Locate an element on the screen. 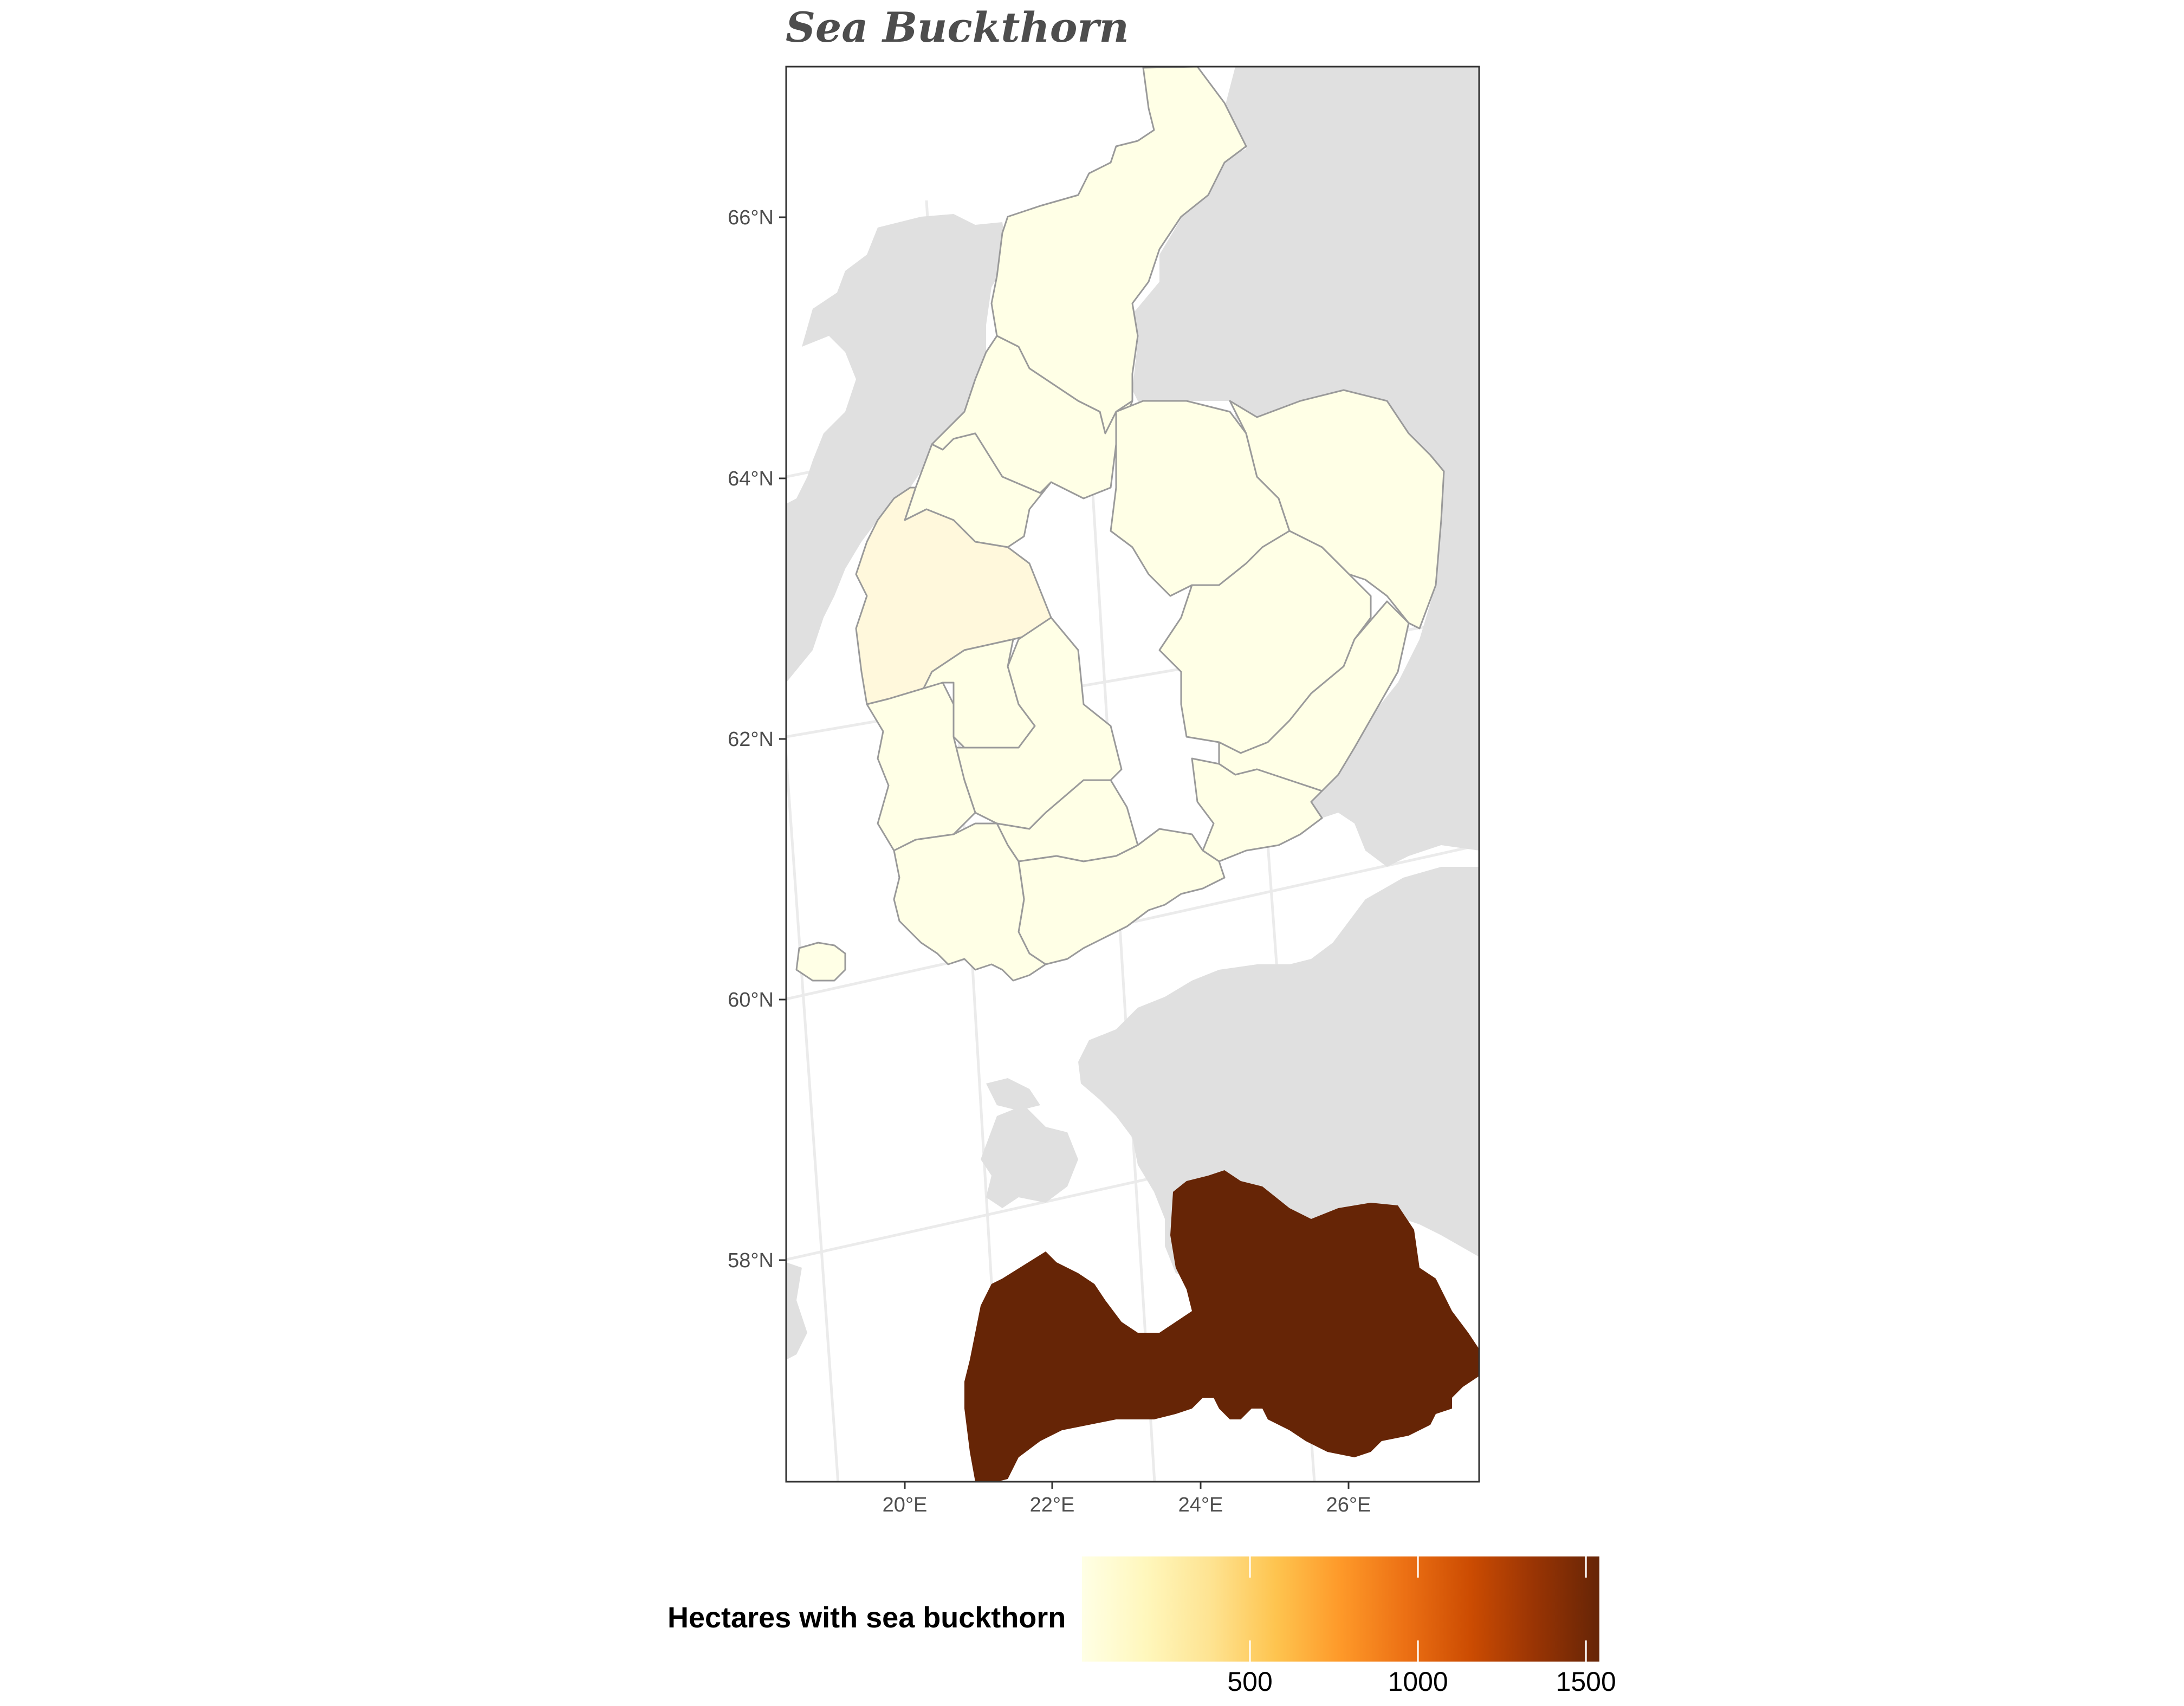  legend-tick-label: 500 is located at coordinates (1250, 1681).